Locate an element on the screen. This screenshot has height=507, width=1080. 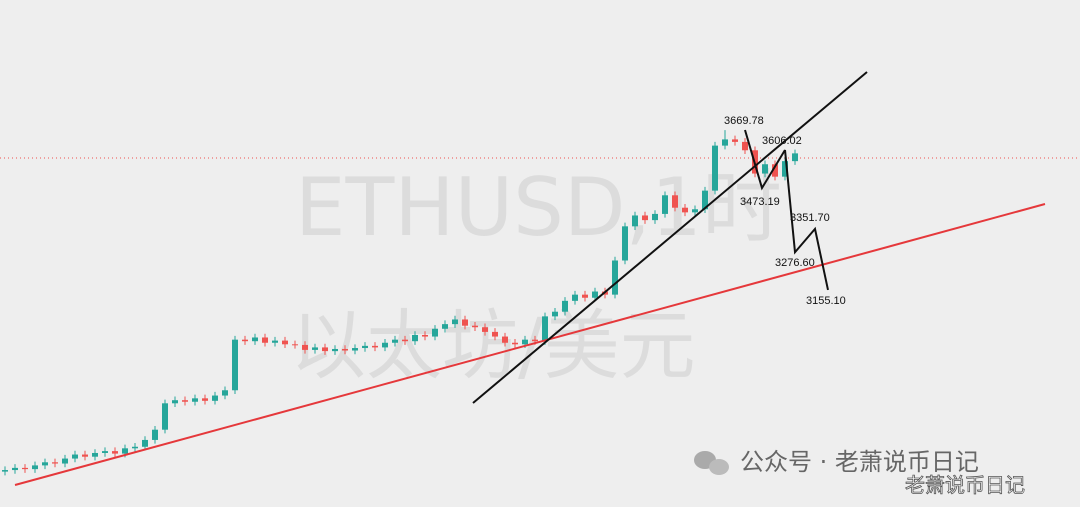
price-annotation: 3351.70 is located at coordinates (810, 218).